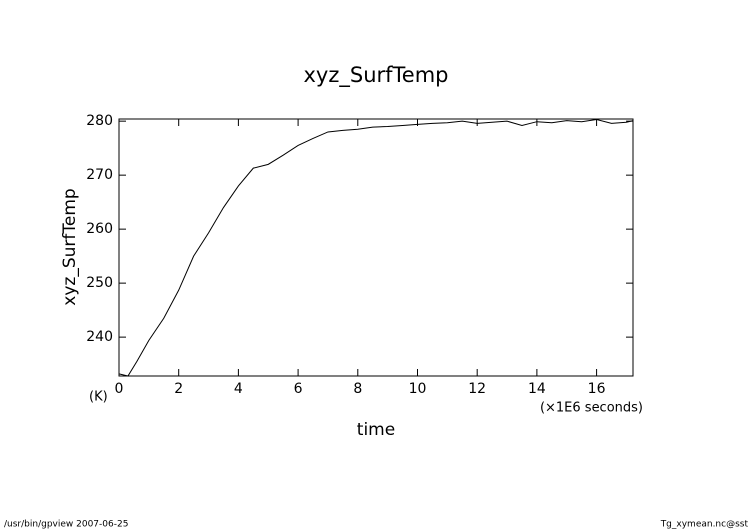  What do you see at coordinates (70, 246) in the screenshot?
I see `y-axis-label: xyz_SurfTemp` at bounding box center [70, 246].